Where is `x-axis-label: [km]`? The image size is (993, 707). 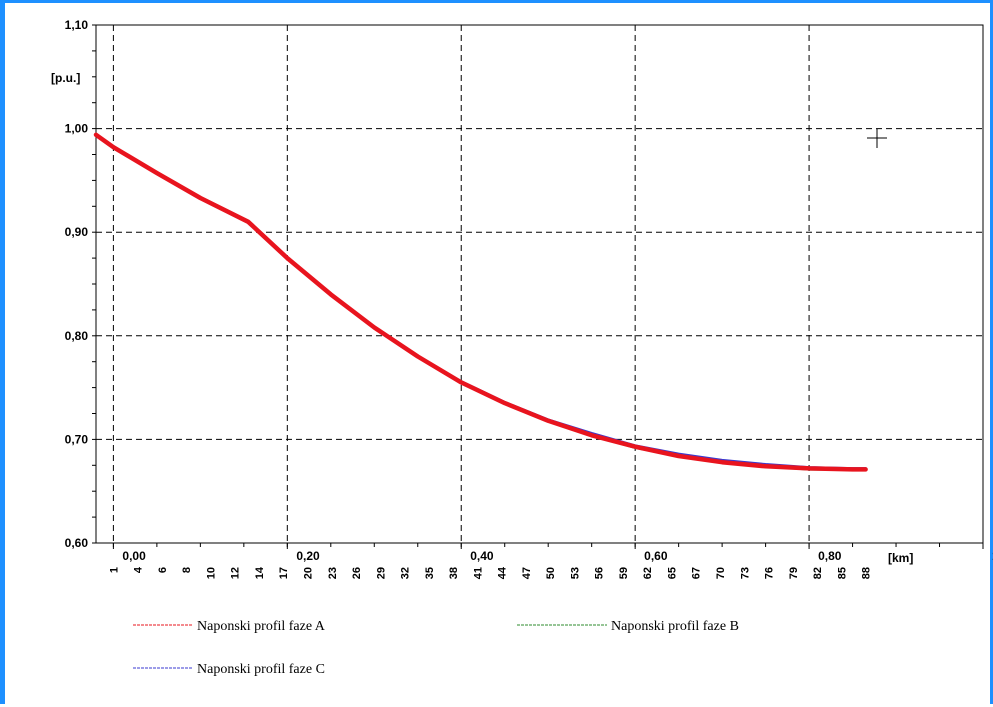
x-axis-label: [km] is located at coordinates (900, 558).